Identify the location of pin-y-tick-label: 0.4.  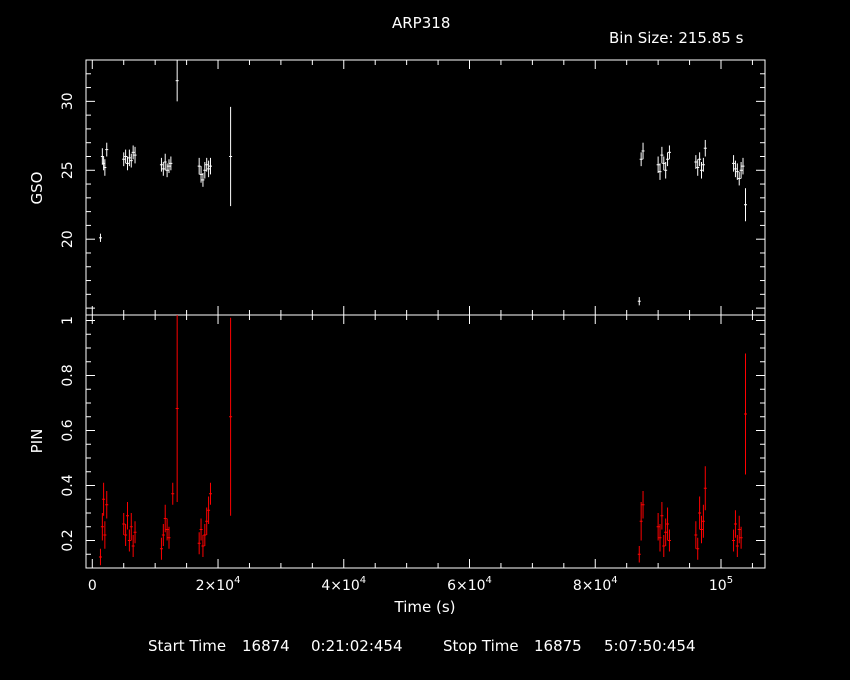
(68, 485).